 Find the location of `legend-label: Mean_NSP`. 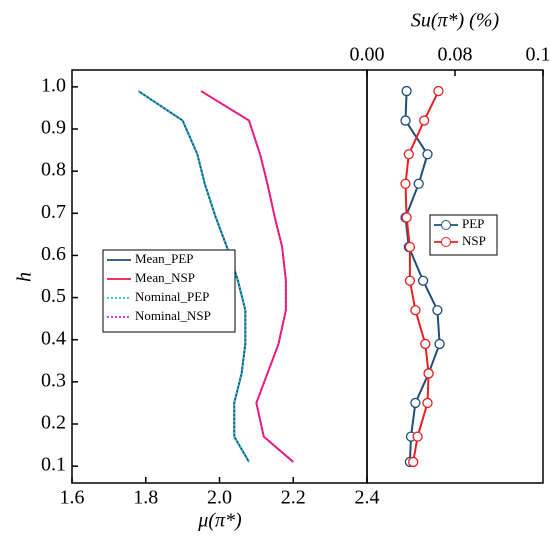

legend-label: Mean_NSP is located at coordinates (165, 277).